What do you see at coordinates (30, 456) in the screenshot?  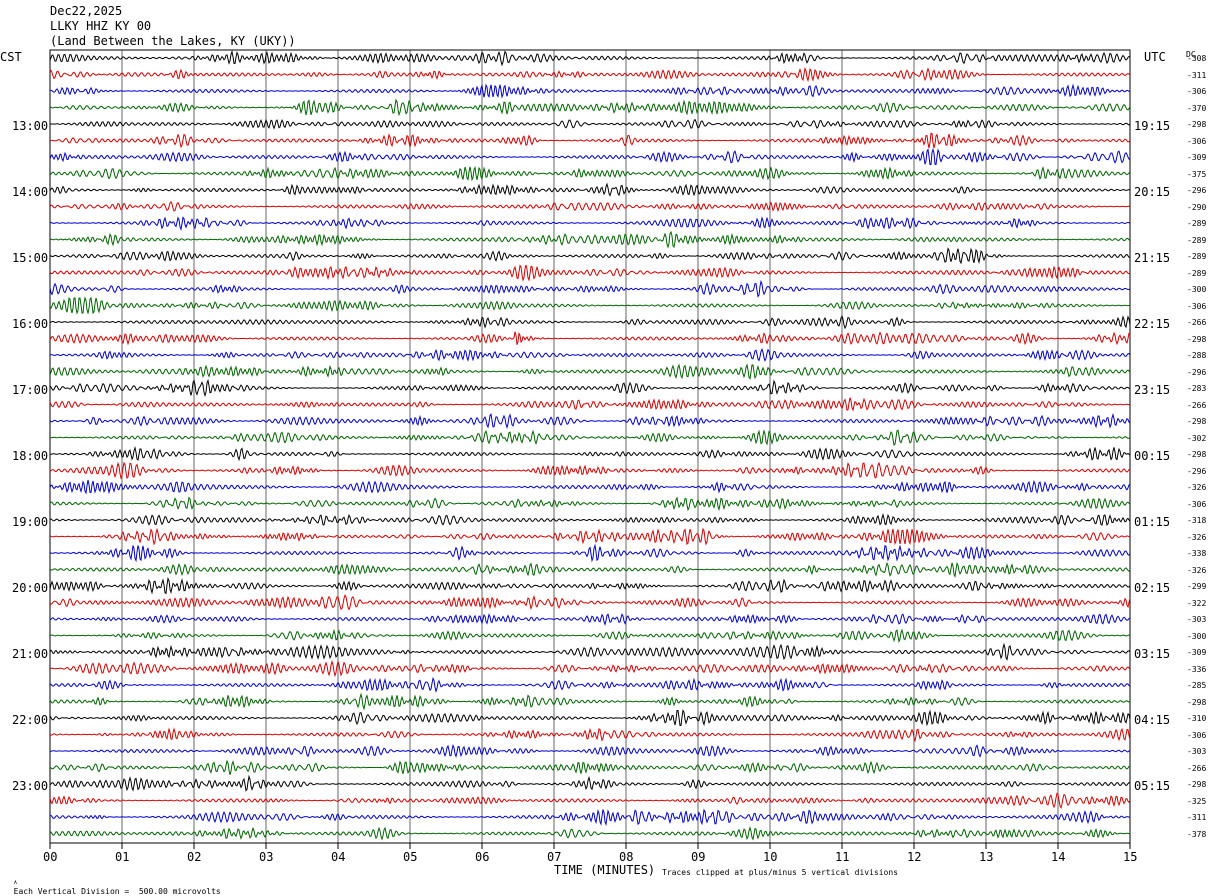 I see `cst-hour-label: 18:00` at bounding box center [30, 456].